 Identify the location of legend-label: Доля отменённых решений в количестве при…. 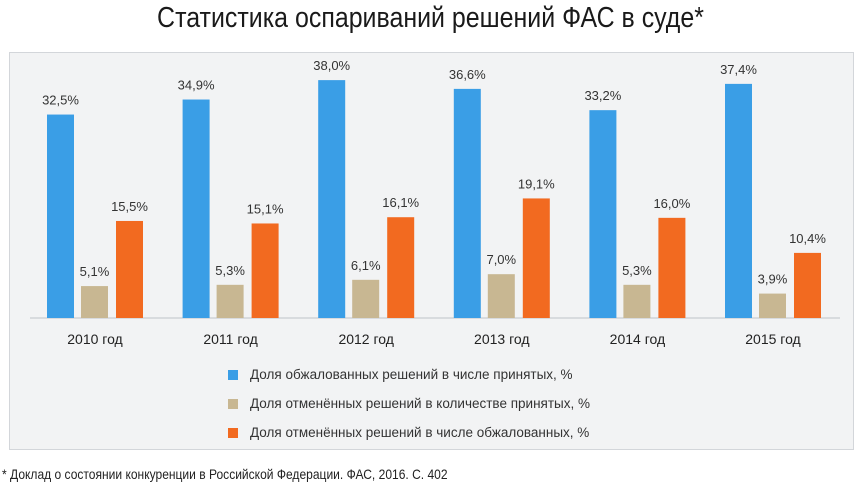
(420, 403).